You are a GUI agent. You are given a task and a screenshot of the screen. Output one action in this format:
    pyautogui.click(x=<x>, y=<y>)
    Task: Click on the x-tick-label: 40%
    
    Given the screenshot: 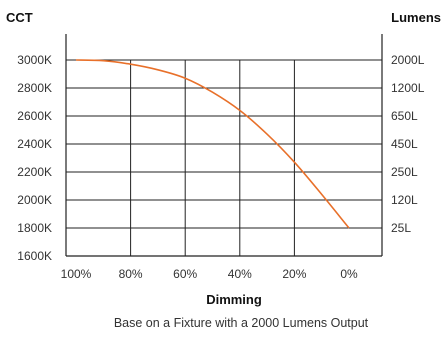 What is the action you would take?
    pyautogui.click(x=240, y=274)
    